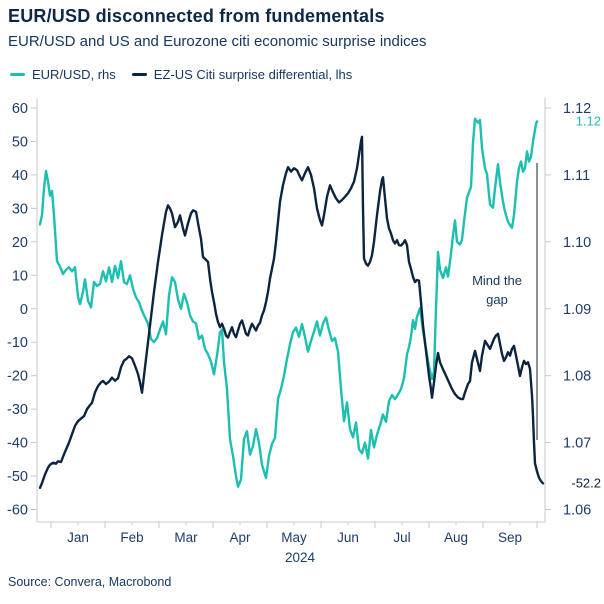 This screenshot has height=604, width=604. What do you see at coordinates (577, 310) in the screenshot?
I see `right-axis-tick-label: 1.09` at bounding box center [577, 310].